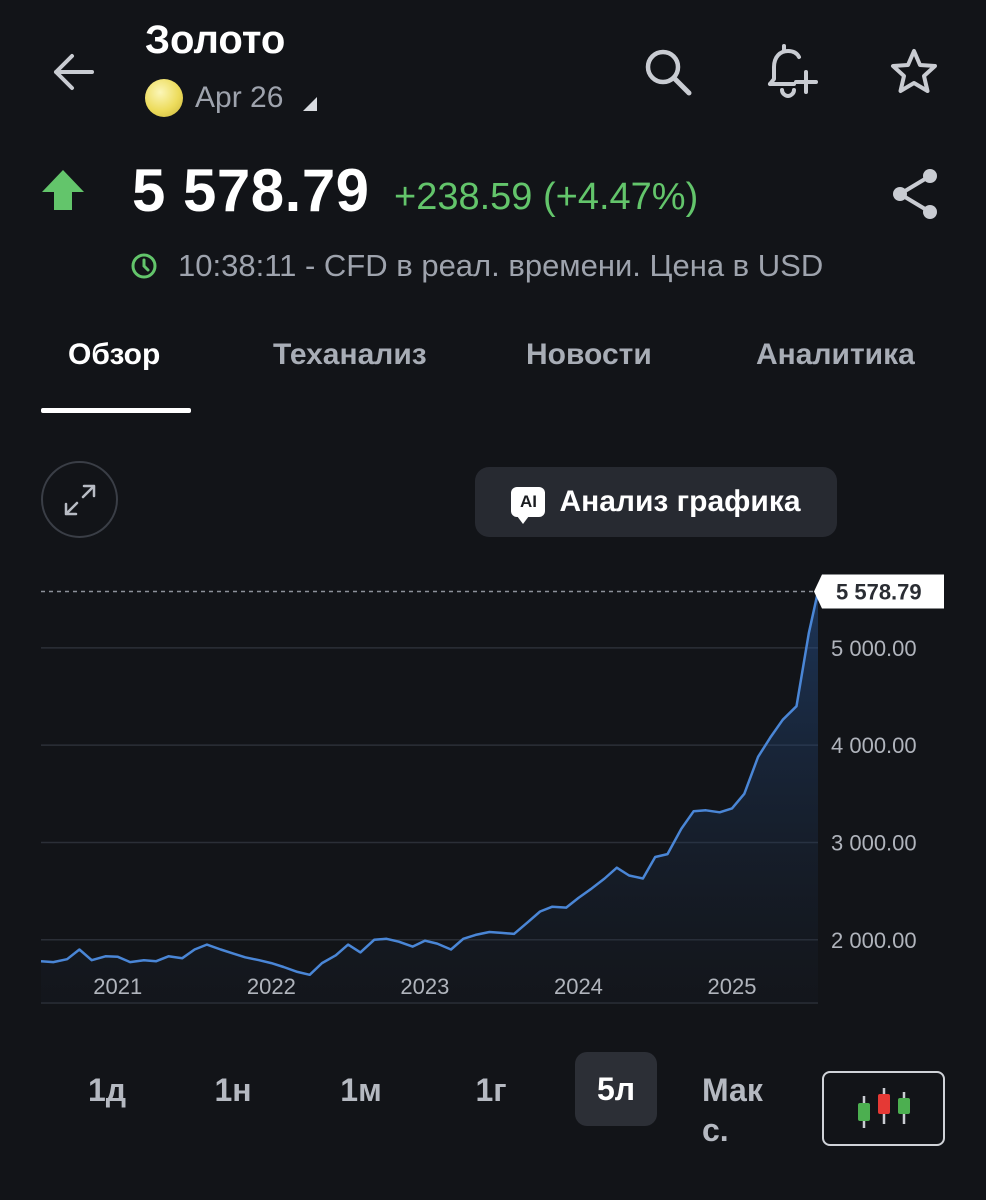  Describe the element at coordinates (144, 266) in the screenshot. I see `clock-icon` at that location.